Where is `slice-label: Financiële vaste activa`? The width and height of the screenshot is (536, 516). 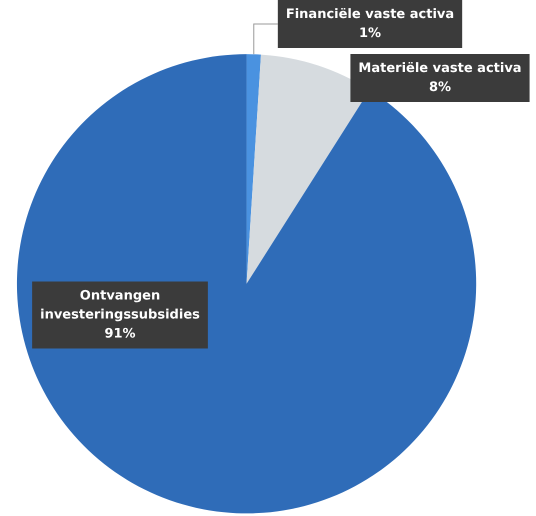 slice-label: Financiële vaste activa is located at coordinates (370, 14).